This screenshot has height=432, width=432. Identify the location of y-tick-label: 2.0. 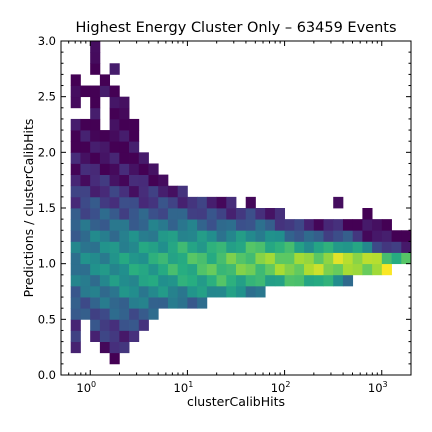
(47, 152).